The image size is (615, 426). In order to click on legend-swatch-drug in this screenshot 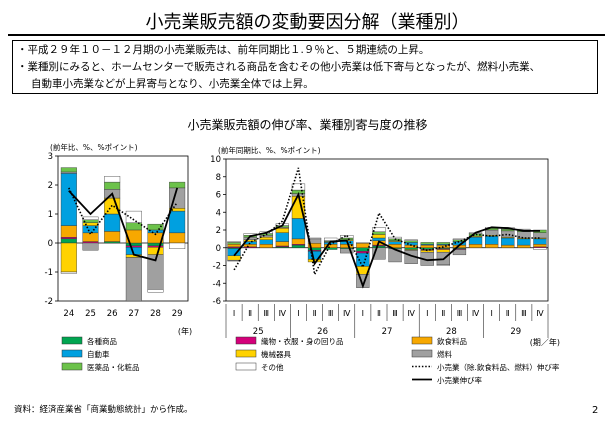, I will do `click(72, 366)`.